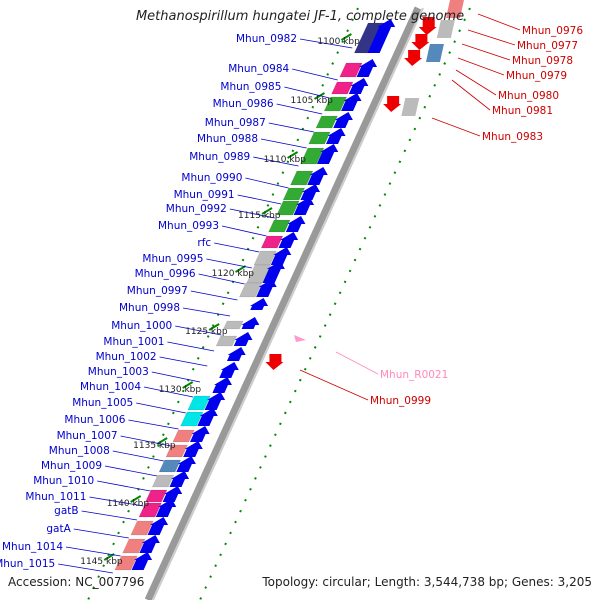  What do you see at coordinates (522, 111) in the screenshot?
I see `gene-label-right: Mhun_0981` at bounding box center [522, 111].